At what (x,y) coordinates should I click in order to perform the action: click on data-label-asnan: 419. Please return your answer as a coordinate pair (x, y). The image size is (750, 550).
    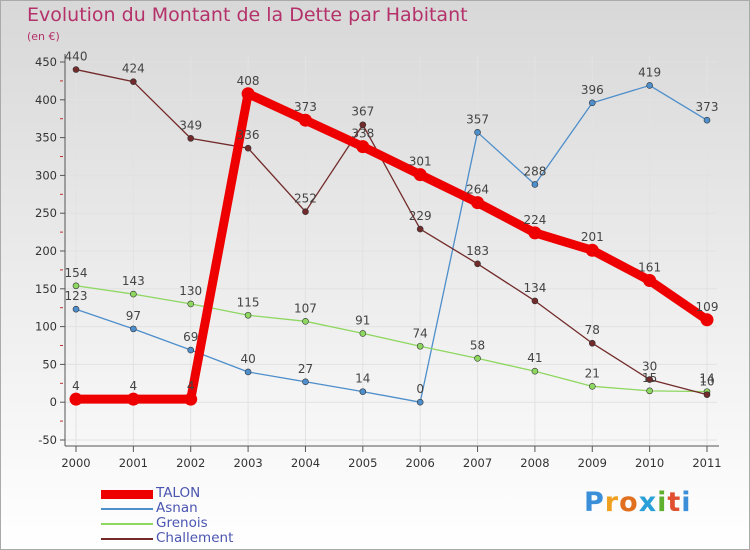
    Looking at the image, I should click on (649, 72).